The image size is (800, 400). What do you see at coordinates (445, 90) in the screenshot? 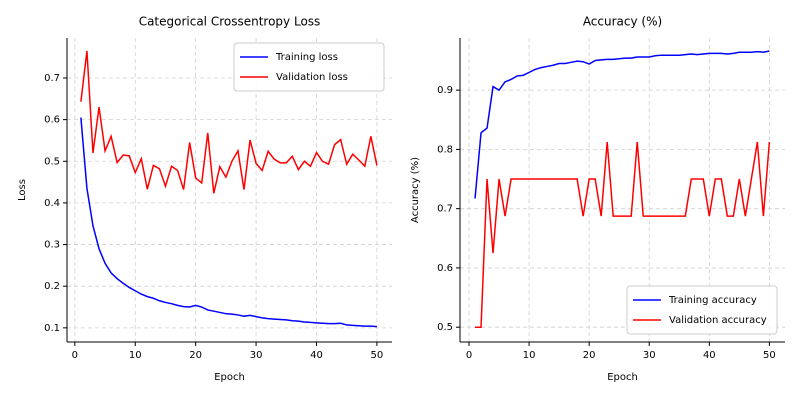
I see `y-tick-label: 0.9` at bounding box center [445, 90].